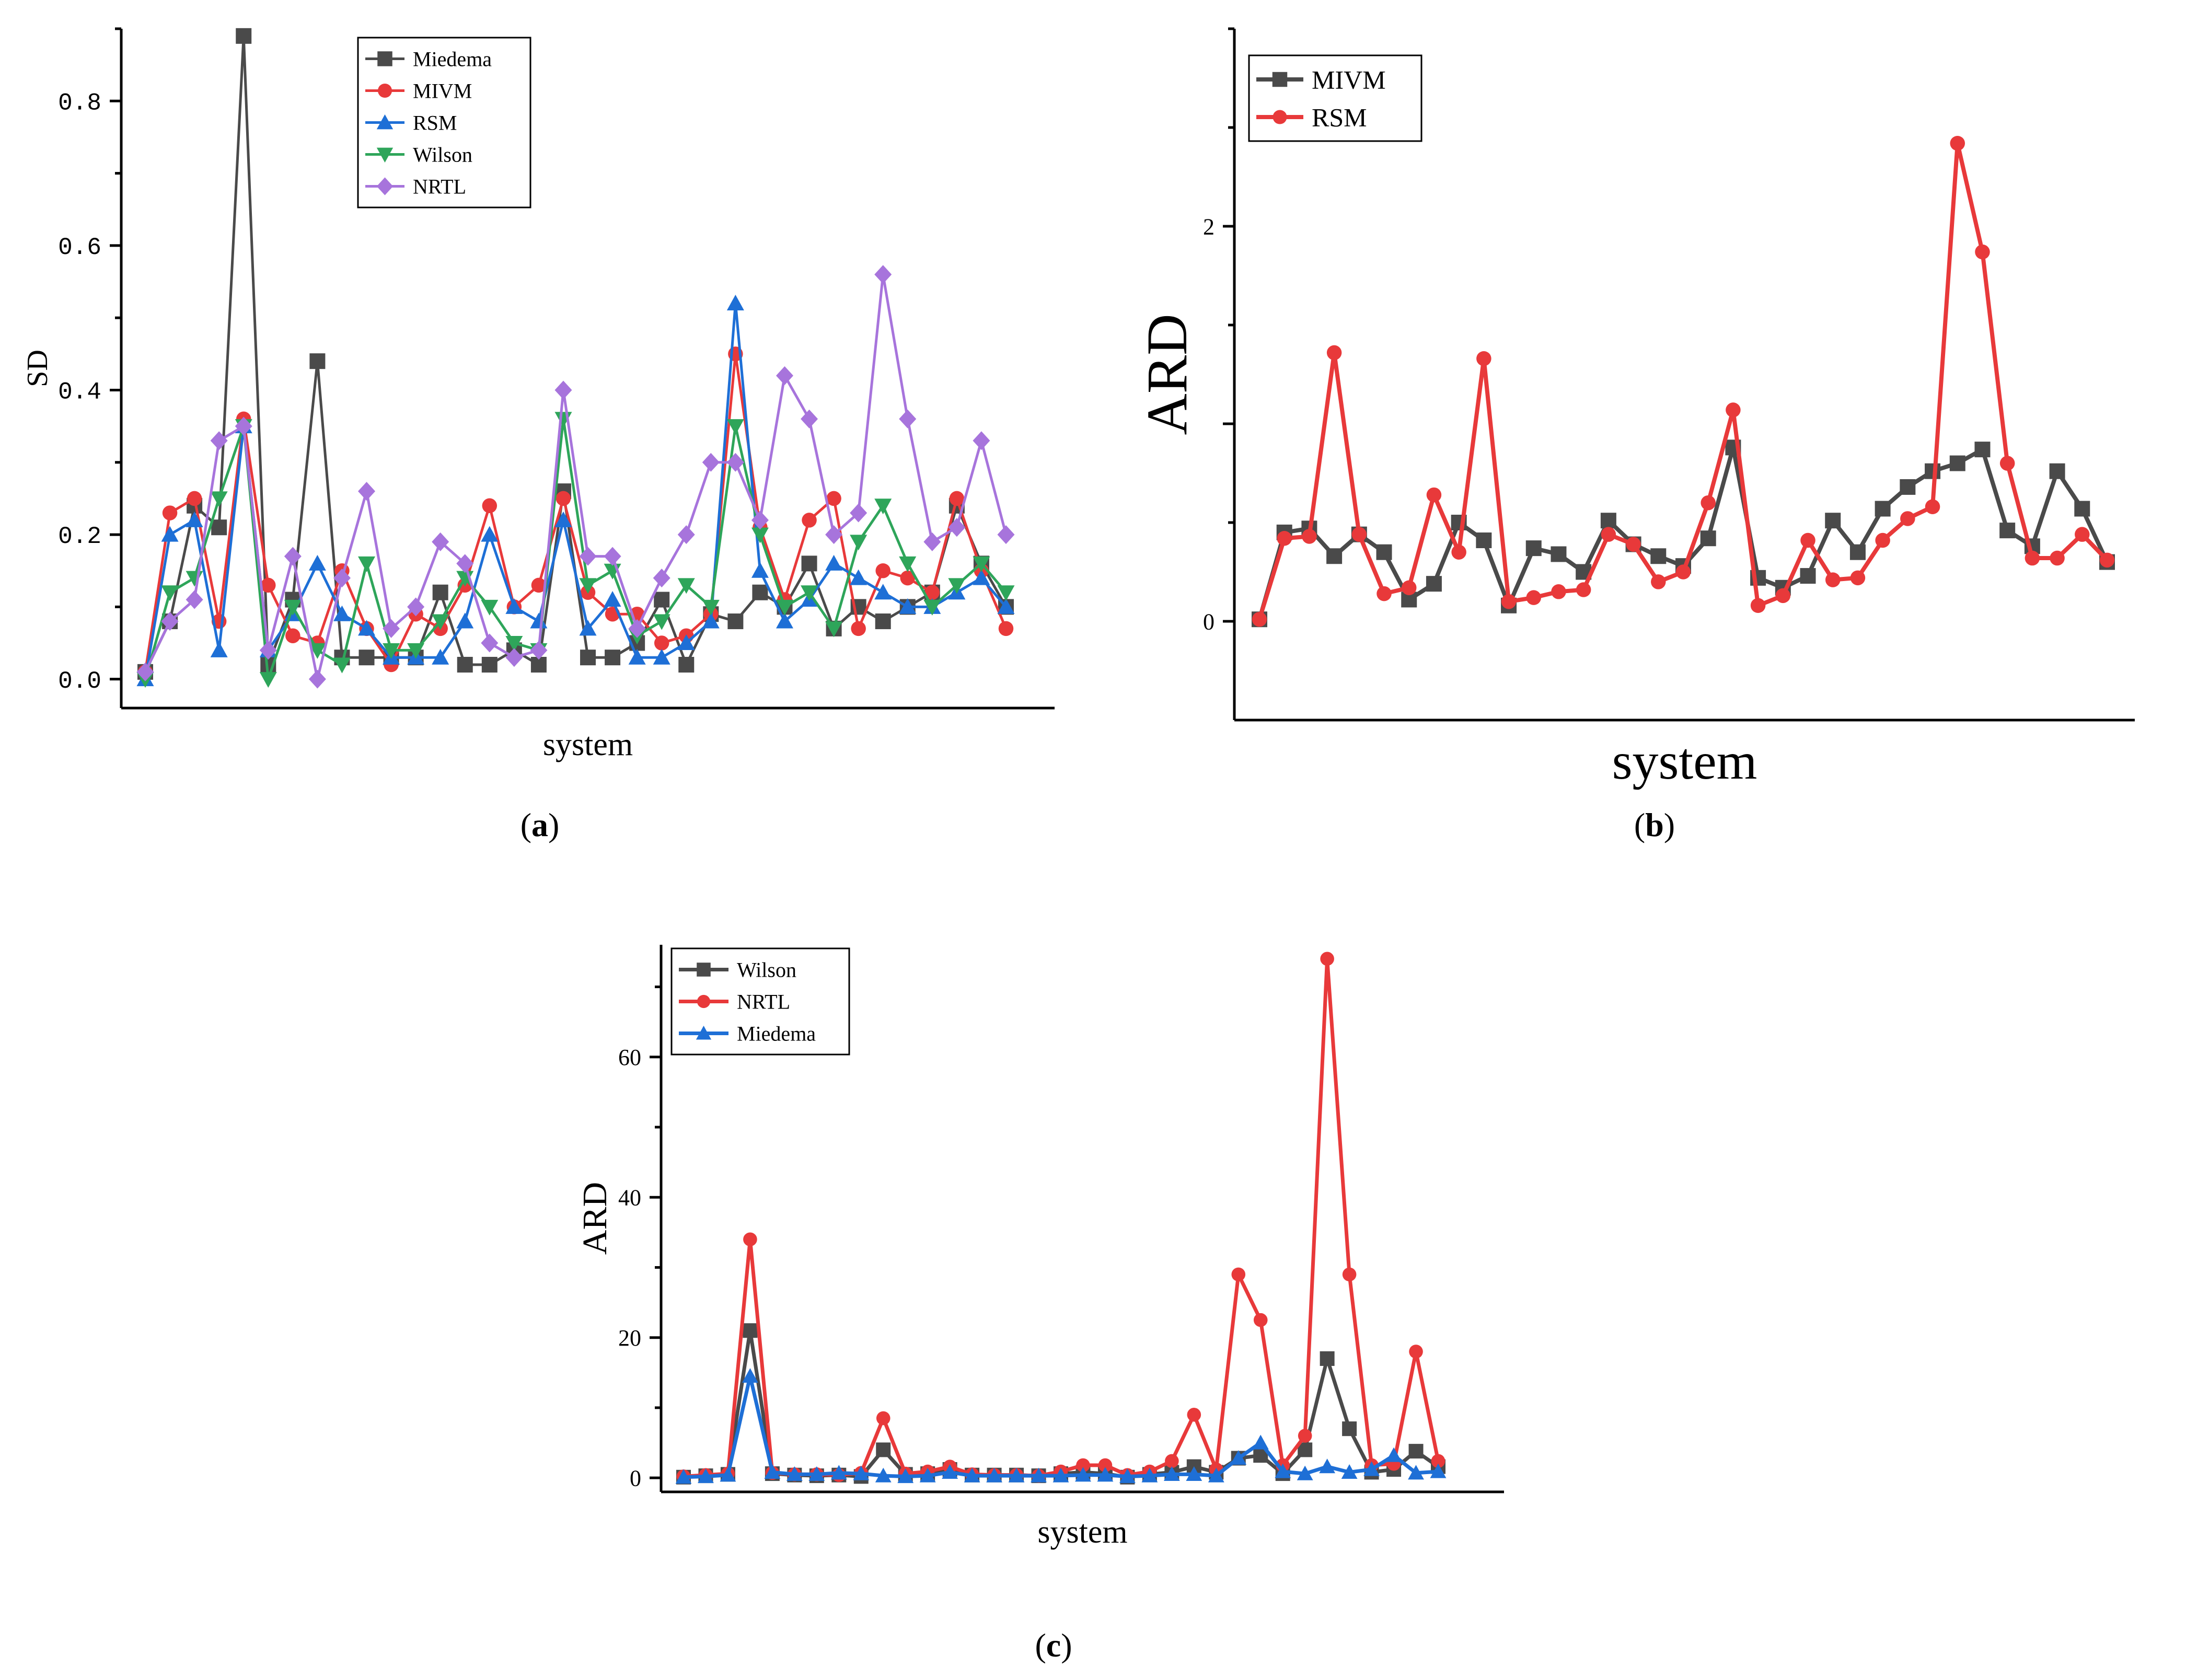 Image resolution: width=2186 pixels, height=1680 pixels. Describe the element at coordinates (79, 248) in the screenshot. I see `y-tick-label: 0.6` at that location.